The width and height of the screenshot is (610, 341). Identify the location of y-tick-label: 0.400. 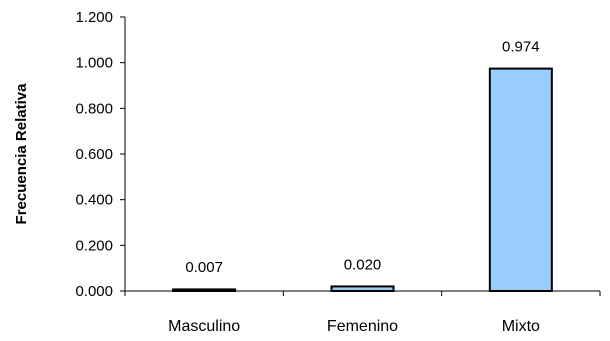
(94, 200).